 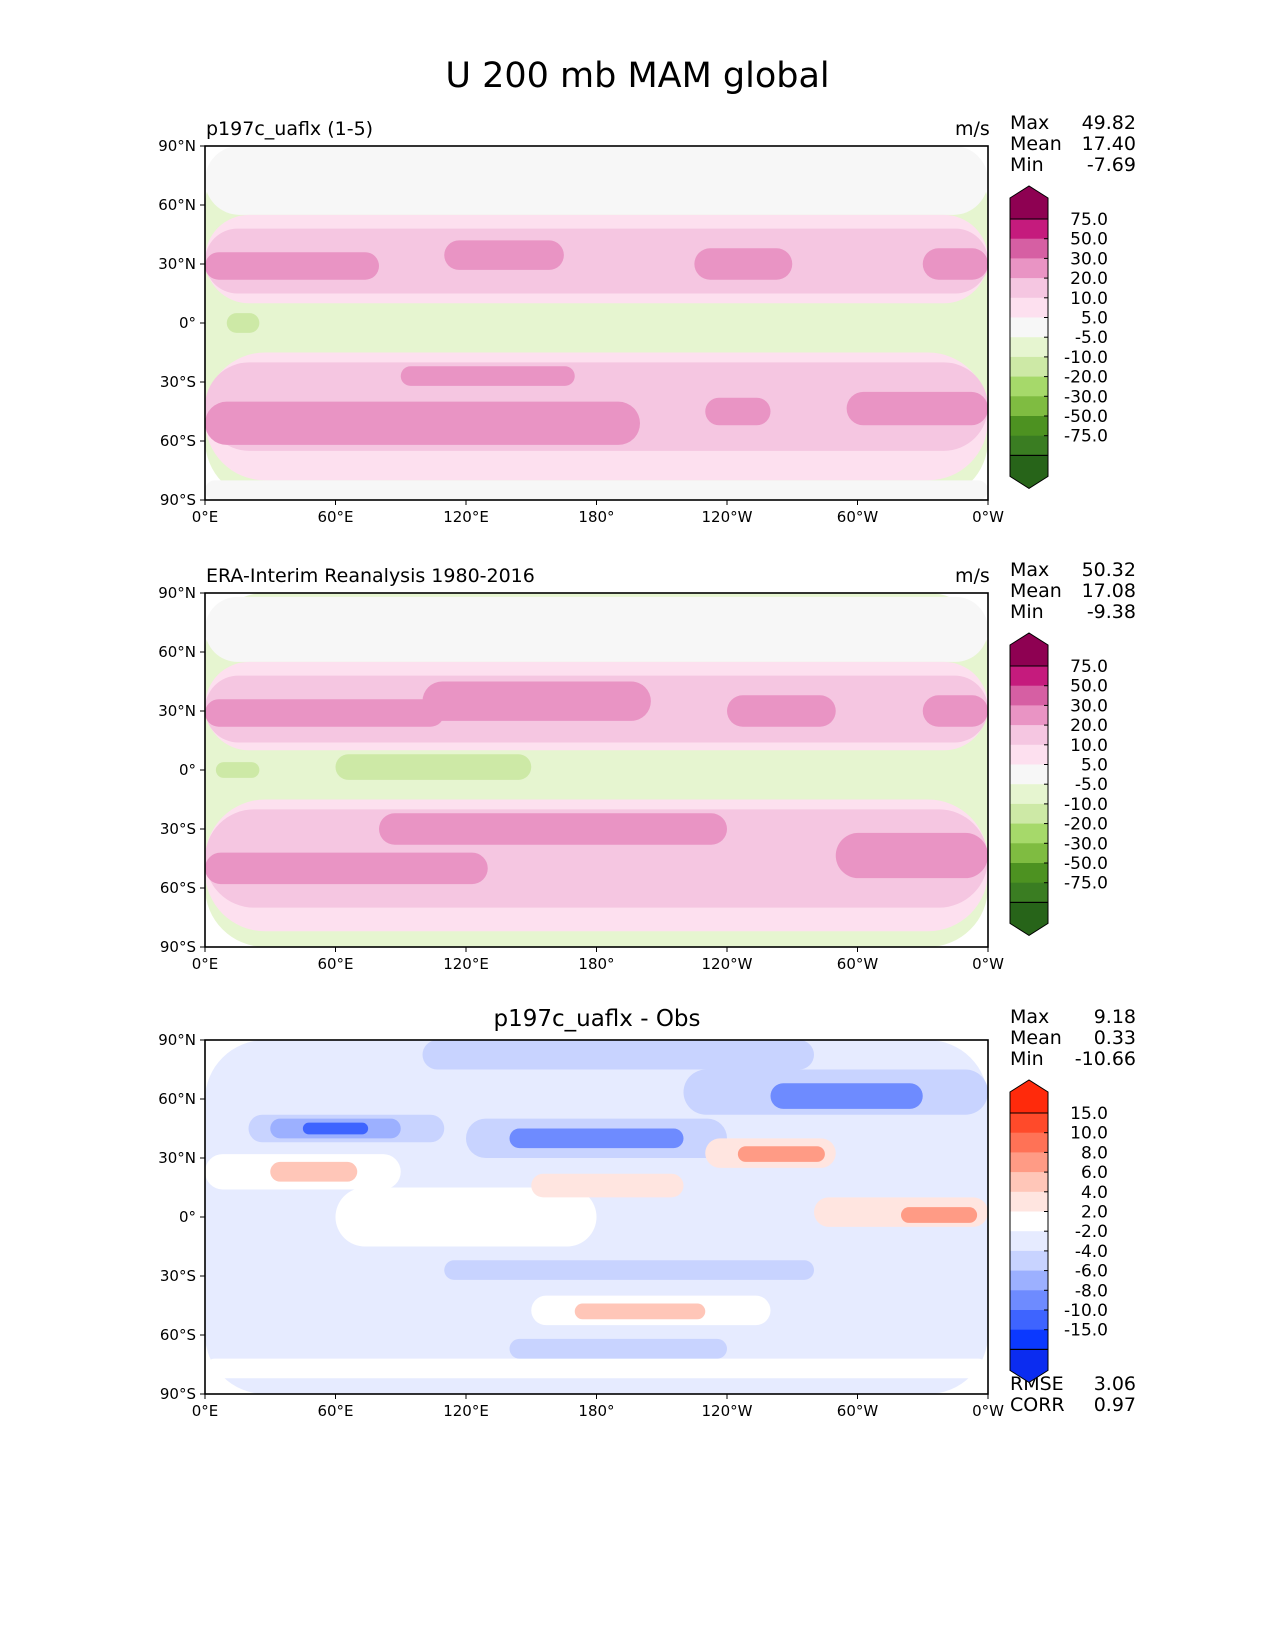 What do you see at coordinates (1089, 1134) in the screenshot?
I see `colorbar-label: 10.0` at bounding box center [1089, 1134].